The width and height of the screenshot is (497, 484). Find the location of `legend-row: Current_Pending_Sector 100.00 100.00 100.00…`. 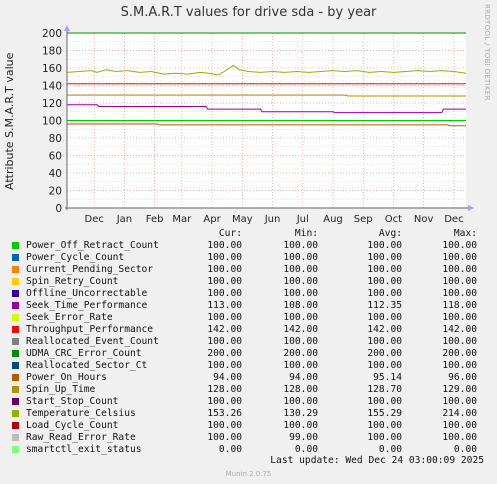

legend-row: Current_Pending_Sector 100.00 100.00 100.00… is located at coordinates (251, 270).